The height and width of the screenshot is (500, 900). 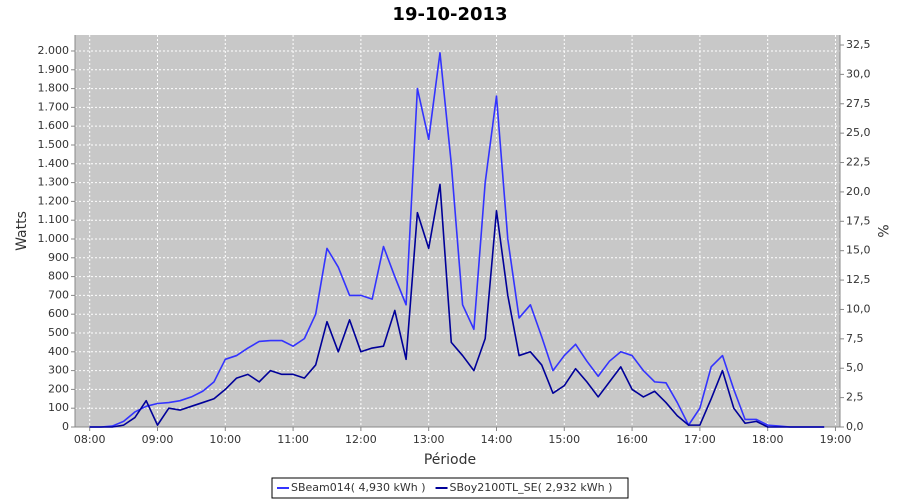 I want to click on y2-tick-label: 7,5, so click(x=855, y=338).